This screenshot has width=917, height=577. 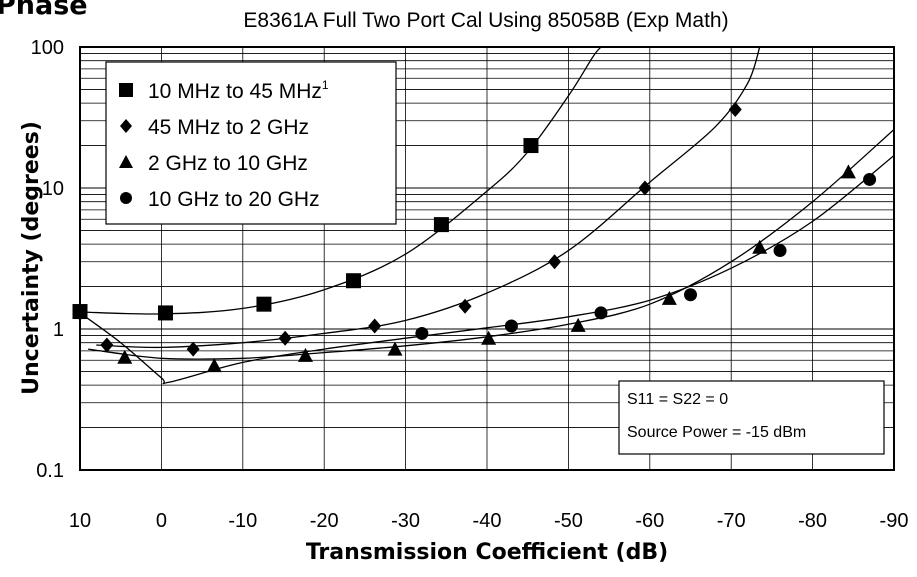 I want to click on x-tick-label: -20, so click(x=324, y=521).